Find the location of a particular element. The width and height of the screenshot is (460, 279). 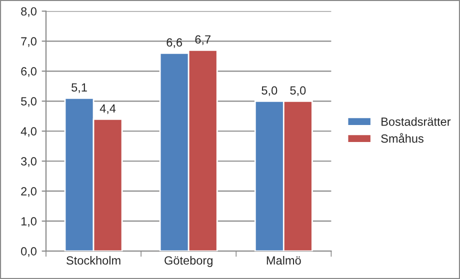

x-tick-label: Malmö is located at coordinates (283, 260).